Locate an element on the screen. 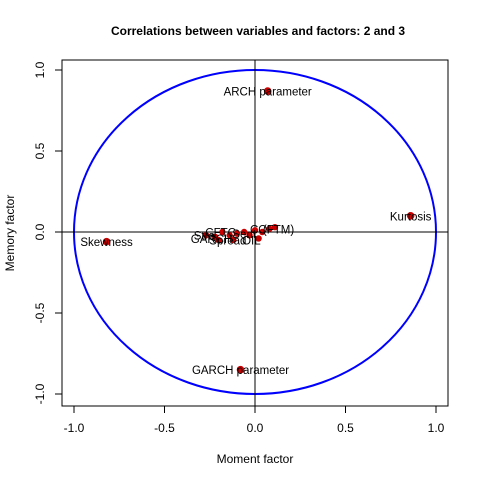 This screenshot has height=480, width=480. x-tick-label: -1.0 is located at coordinates (74, 428).